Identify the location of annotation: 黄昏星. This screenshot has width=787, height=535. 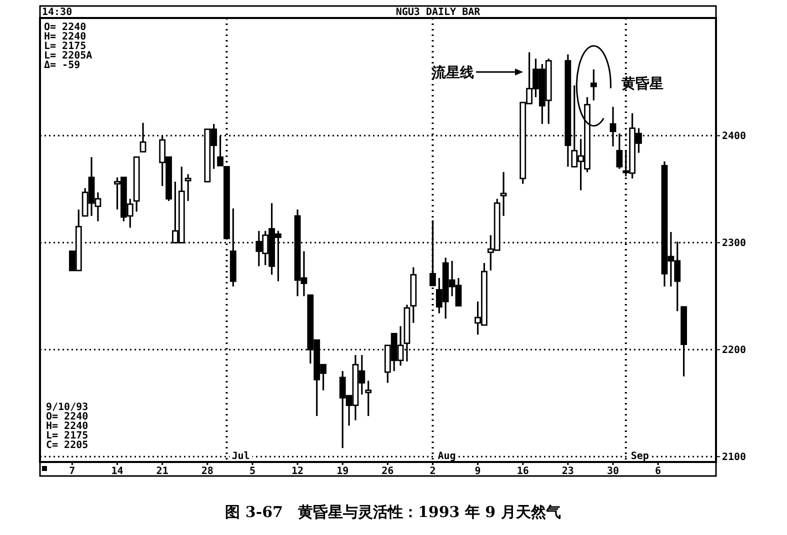
(642, 83).